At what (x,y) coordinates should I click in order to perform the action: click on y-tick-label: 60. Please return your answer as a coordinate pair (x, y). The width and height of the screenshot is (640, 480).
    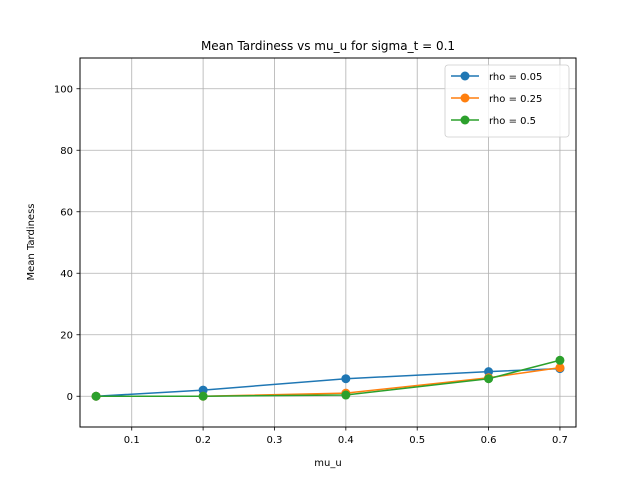
    Looking at the image, I should click on (66, 212).